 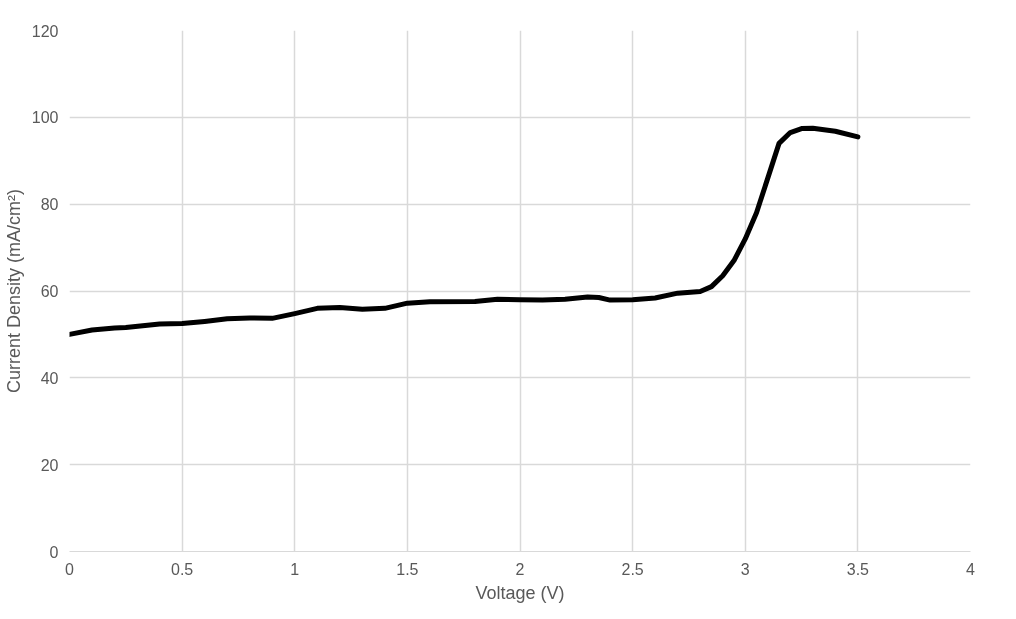 What do you see at coordinates (49, 378) in the screenshot?
I see `y-tick-label: 40` at bounding box center [49, 378].